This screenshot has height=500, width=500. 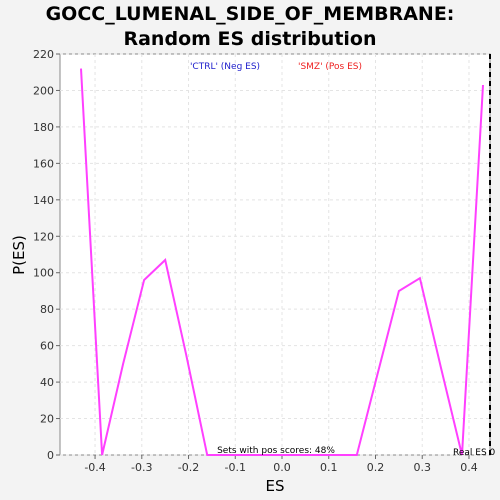 What do you see at coordinates (282, 467) in the screenshot?
I see `x-tick-label: 0.0` at bounding box center [282, 467].